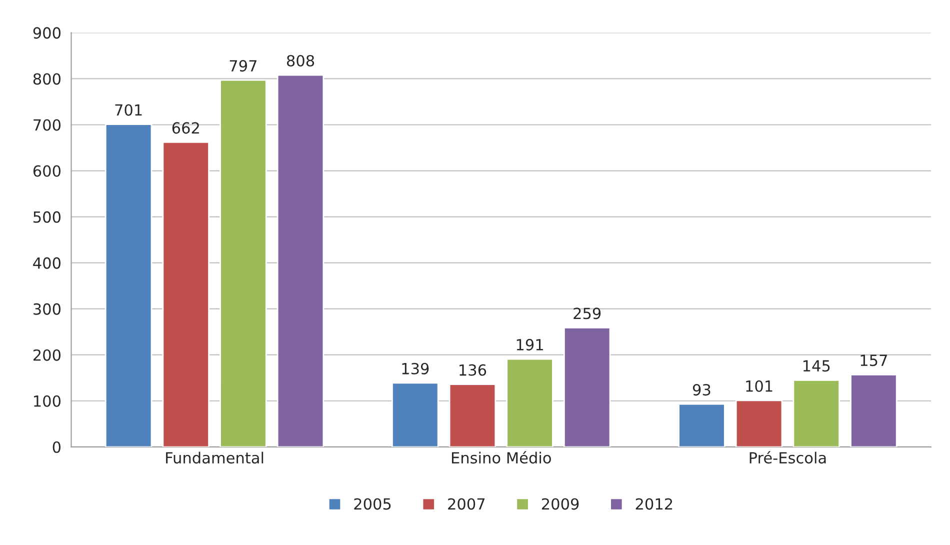 This screenshot has height=545, width=950. Describe the element at coordinates (466, 504) in the screenshot. I see `legend-label: 2007` at that location.